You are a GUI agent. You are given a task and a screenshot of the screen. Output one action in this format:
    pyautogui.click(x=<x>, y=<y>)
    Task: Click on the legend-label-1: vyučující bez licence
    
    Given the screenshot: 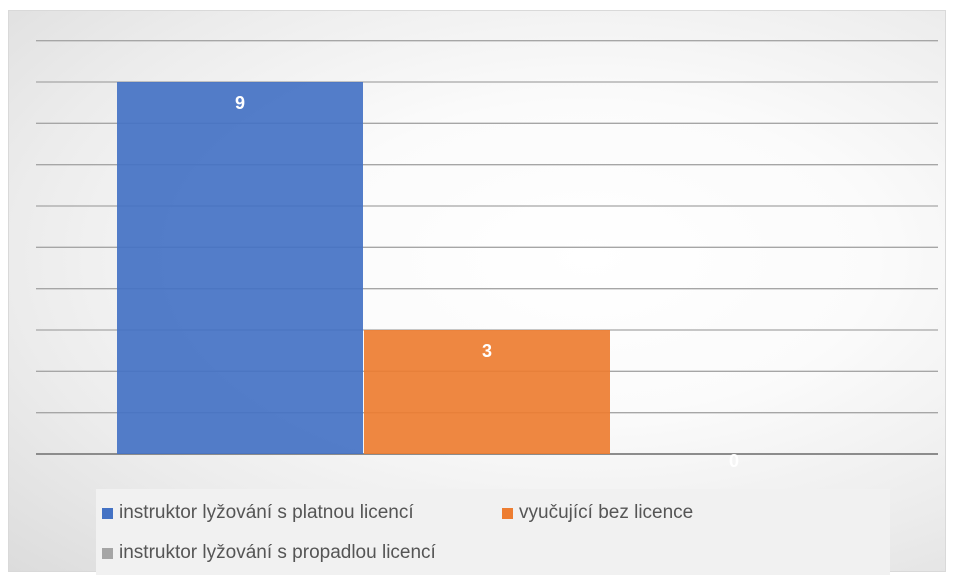 What is the action you would take?
    pyautogui.click(x=606, y=512)
    